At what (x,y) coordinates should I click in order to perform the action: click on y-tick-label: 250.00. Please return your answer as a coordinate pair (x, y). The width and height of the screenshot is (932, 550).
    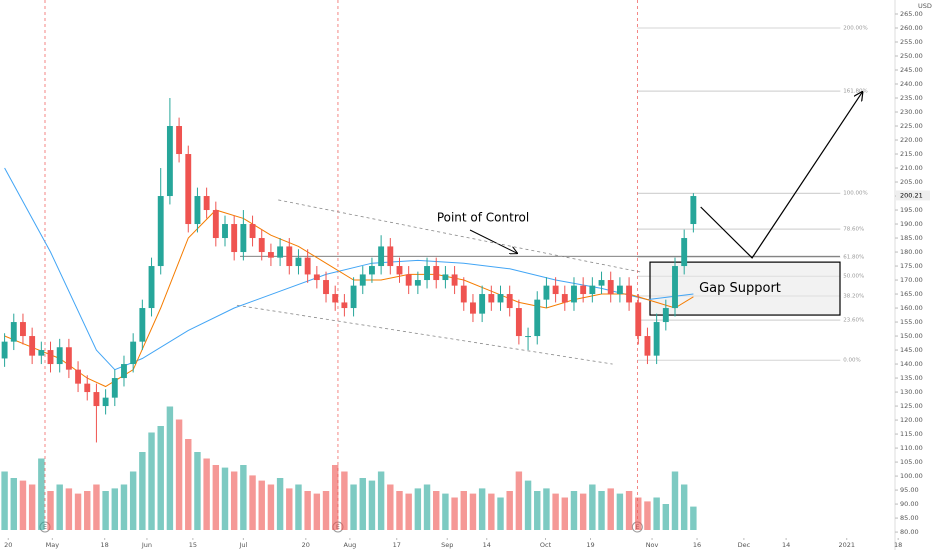
    Looking at the image, I should click on (911, 56).